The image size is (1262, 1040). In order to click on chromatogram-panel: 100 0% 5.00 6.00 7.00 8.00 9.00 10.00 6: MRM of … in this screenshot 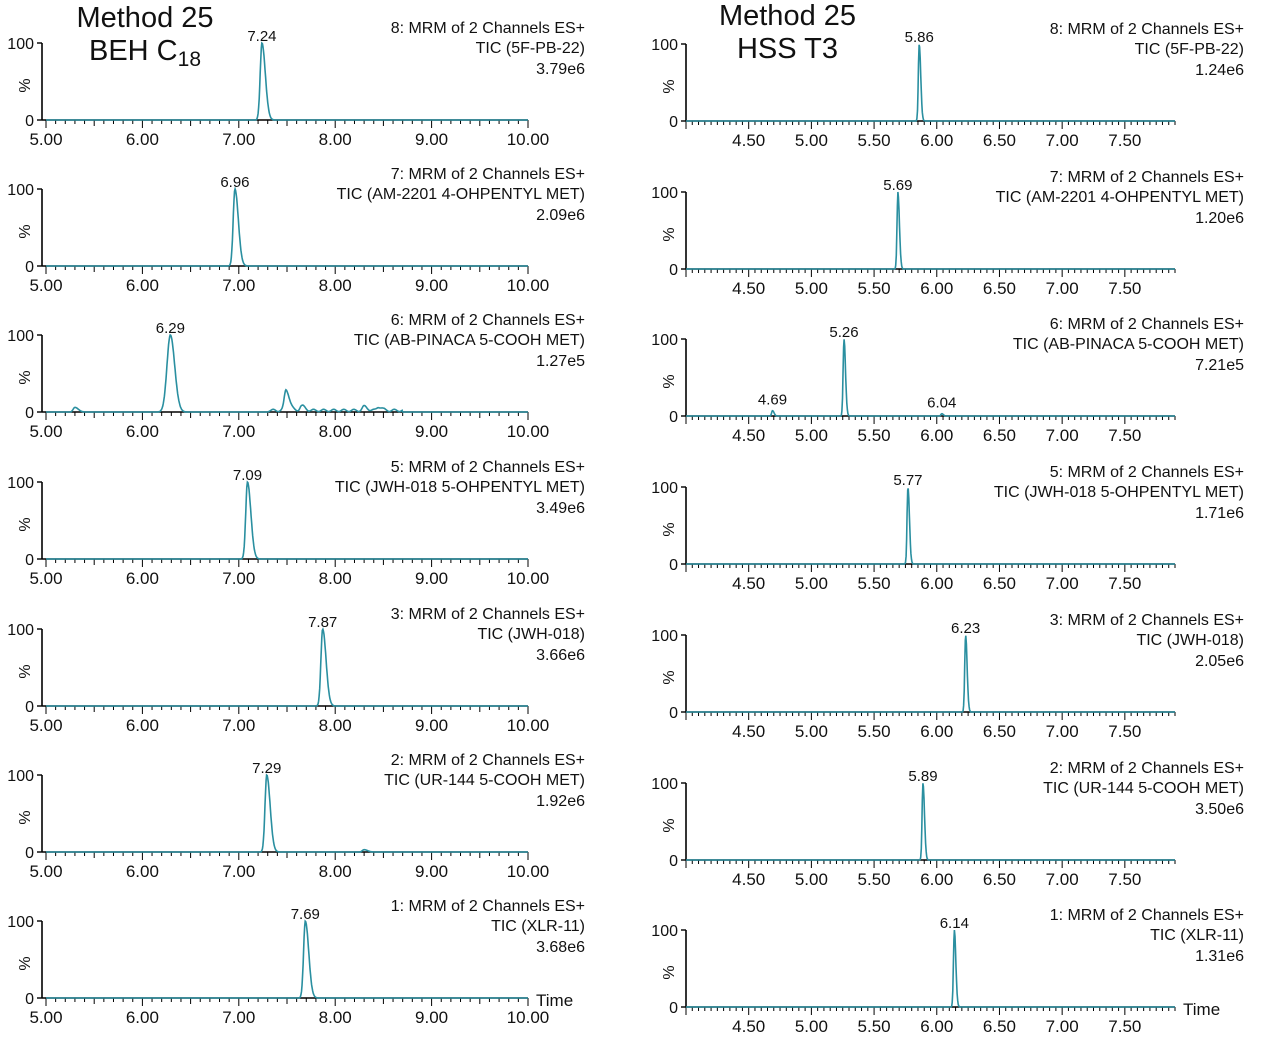, I will do `click(296, 376)`.